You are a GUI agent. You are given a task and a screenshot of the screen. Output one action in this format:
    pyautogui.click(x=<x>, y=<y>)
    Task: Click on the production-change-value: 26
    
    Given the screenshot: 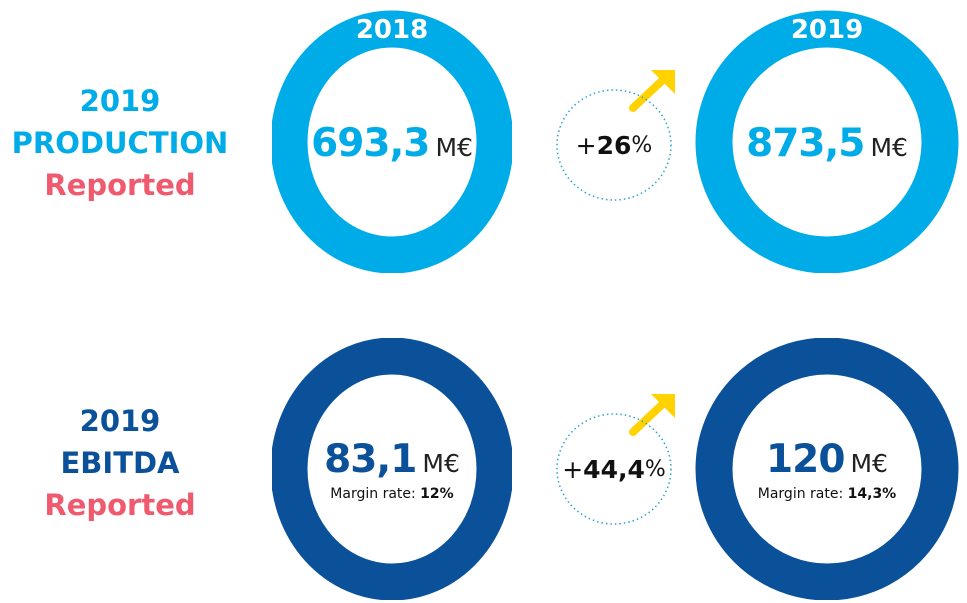 What is the action you would take?
    pyautogui.click(x=614, y=145)
    